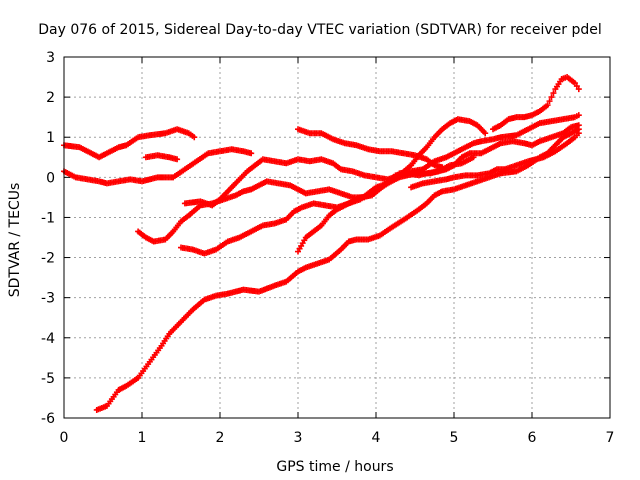  I want to click on y-tick-label: -4, so click(48, 339).